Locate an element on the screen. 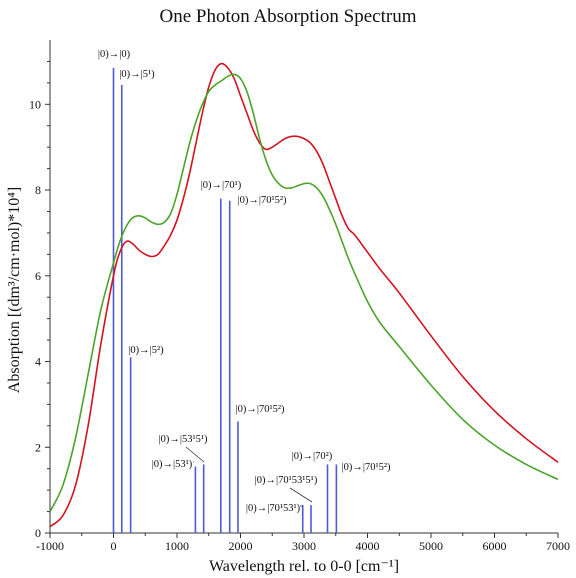 This screenshot has width=576, height=578. x-tick-label: 0 is located at coordinates (114, 546).